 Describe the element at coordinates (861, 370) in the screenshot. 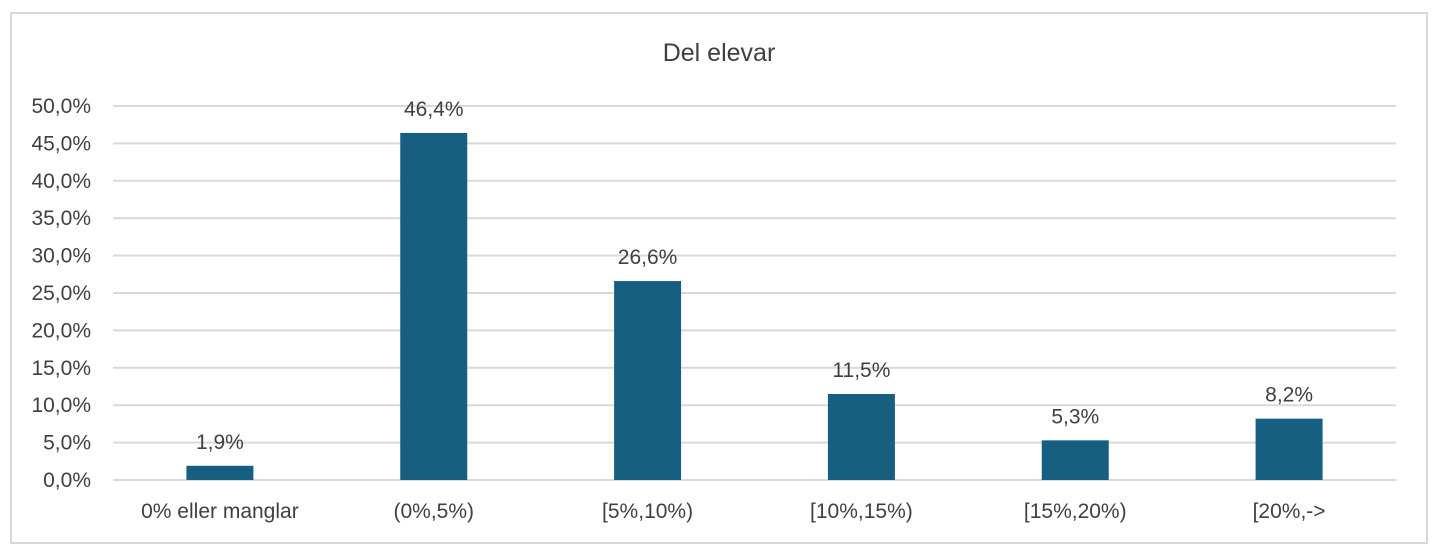

I see `data-label: 11,5%` at that location.